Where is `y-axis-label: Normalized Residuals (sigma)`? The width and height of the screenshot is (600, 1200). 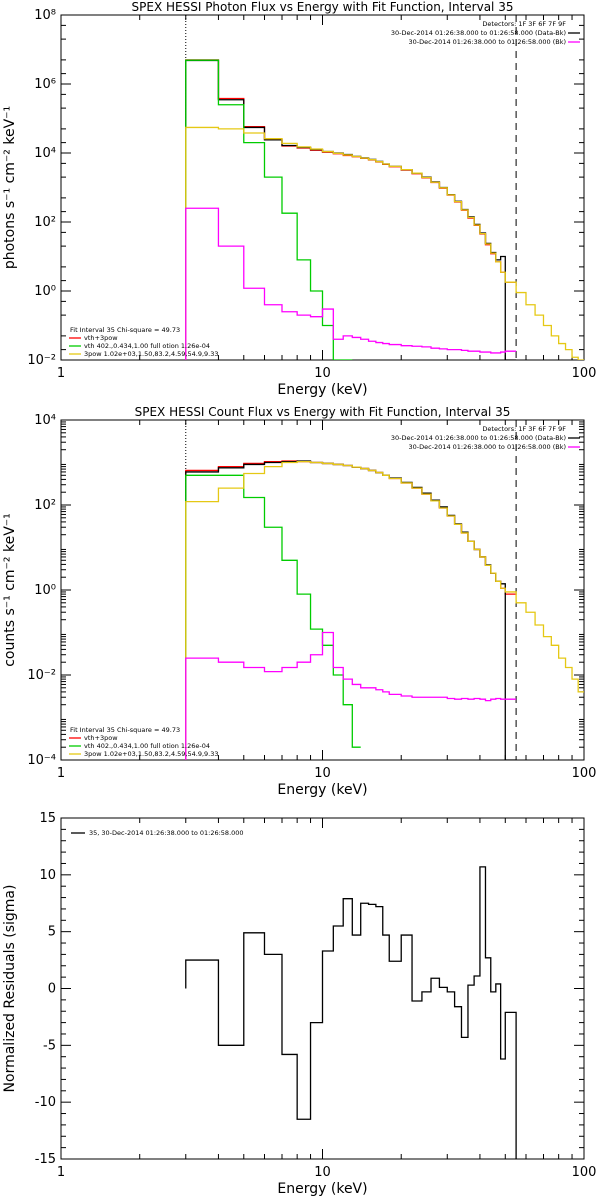 y-axis-label: Normalized Residuals (sigma) is located at coordinates (10, 989).